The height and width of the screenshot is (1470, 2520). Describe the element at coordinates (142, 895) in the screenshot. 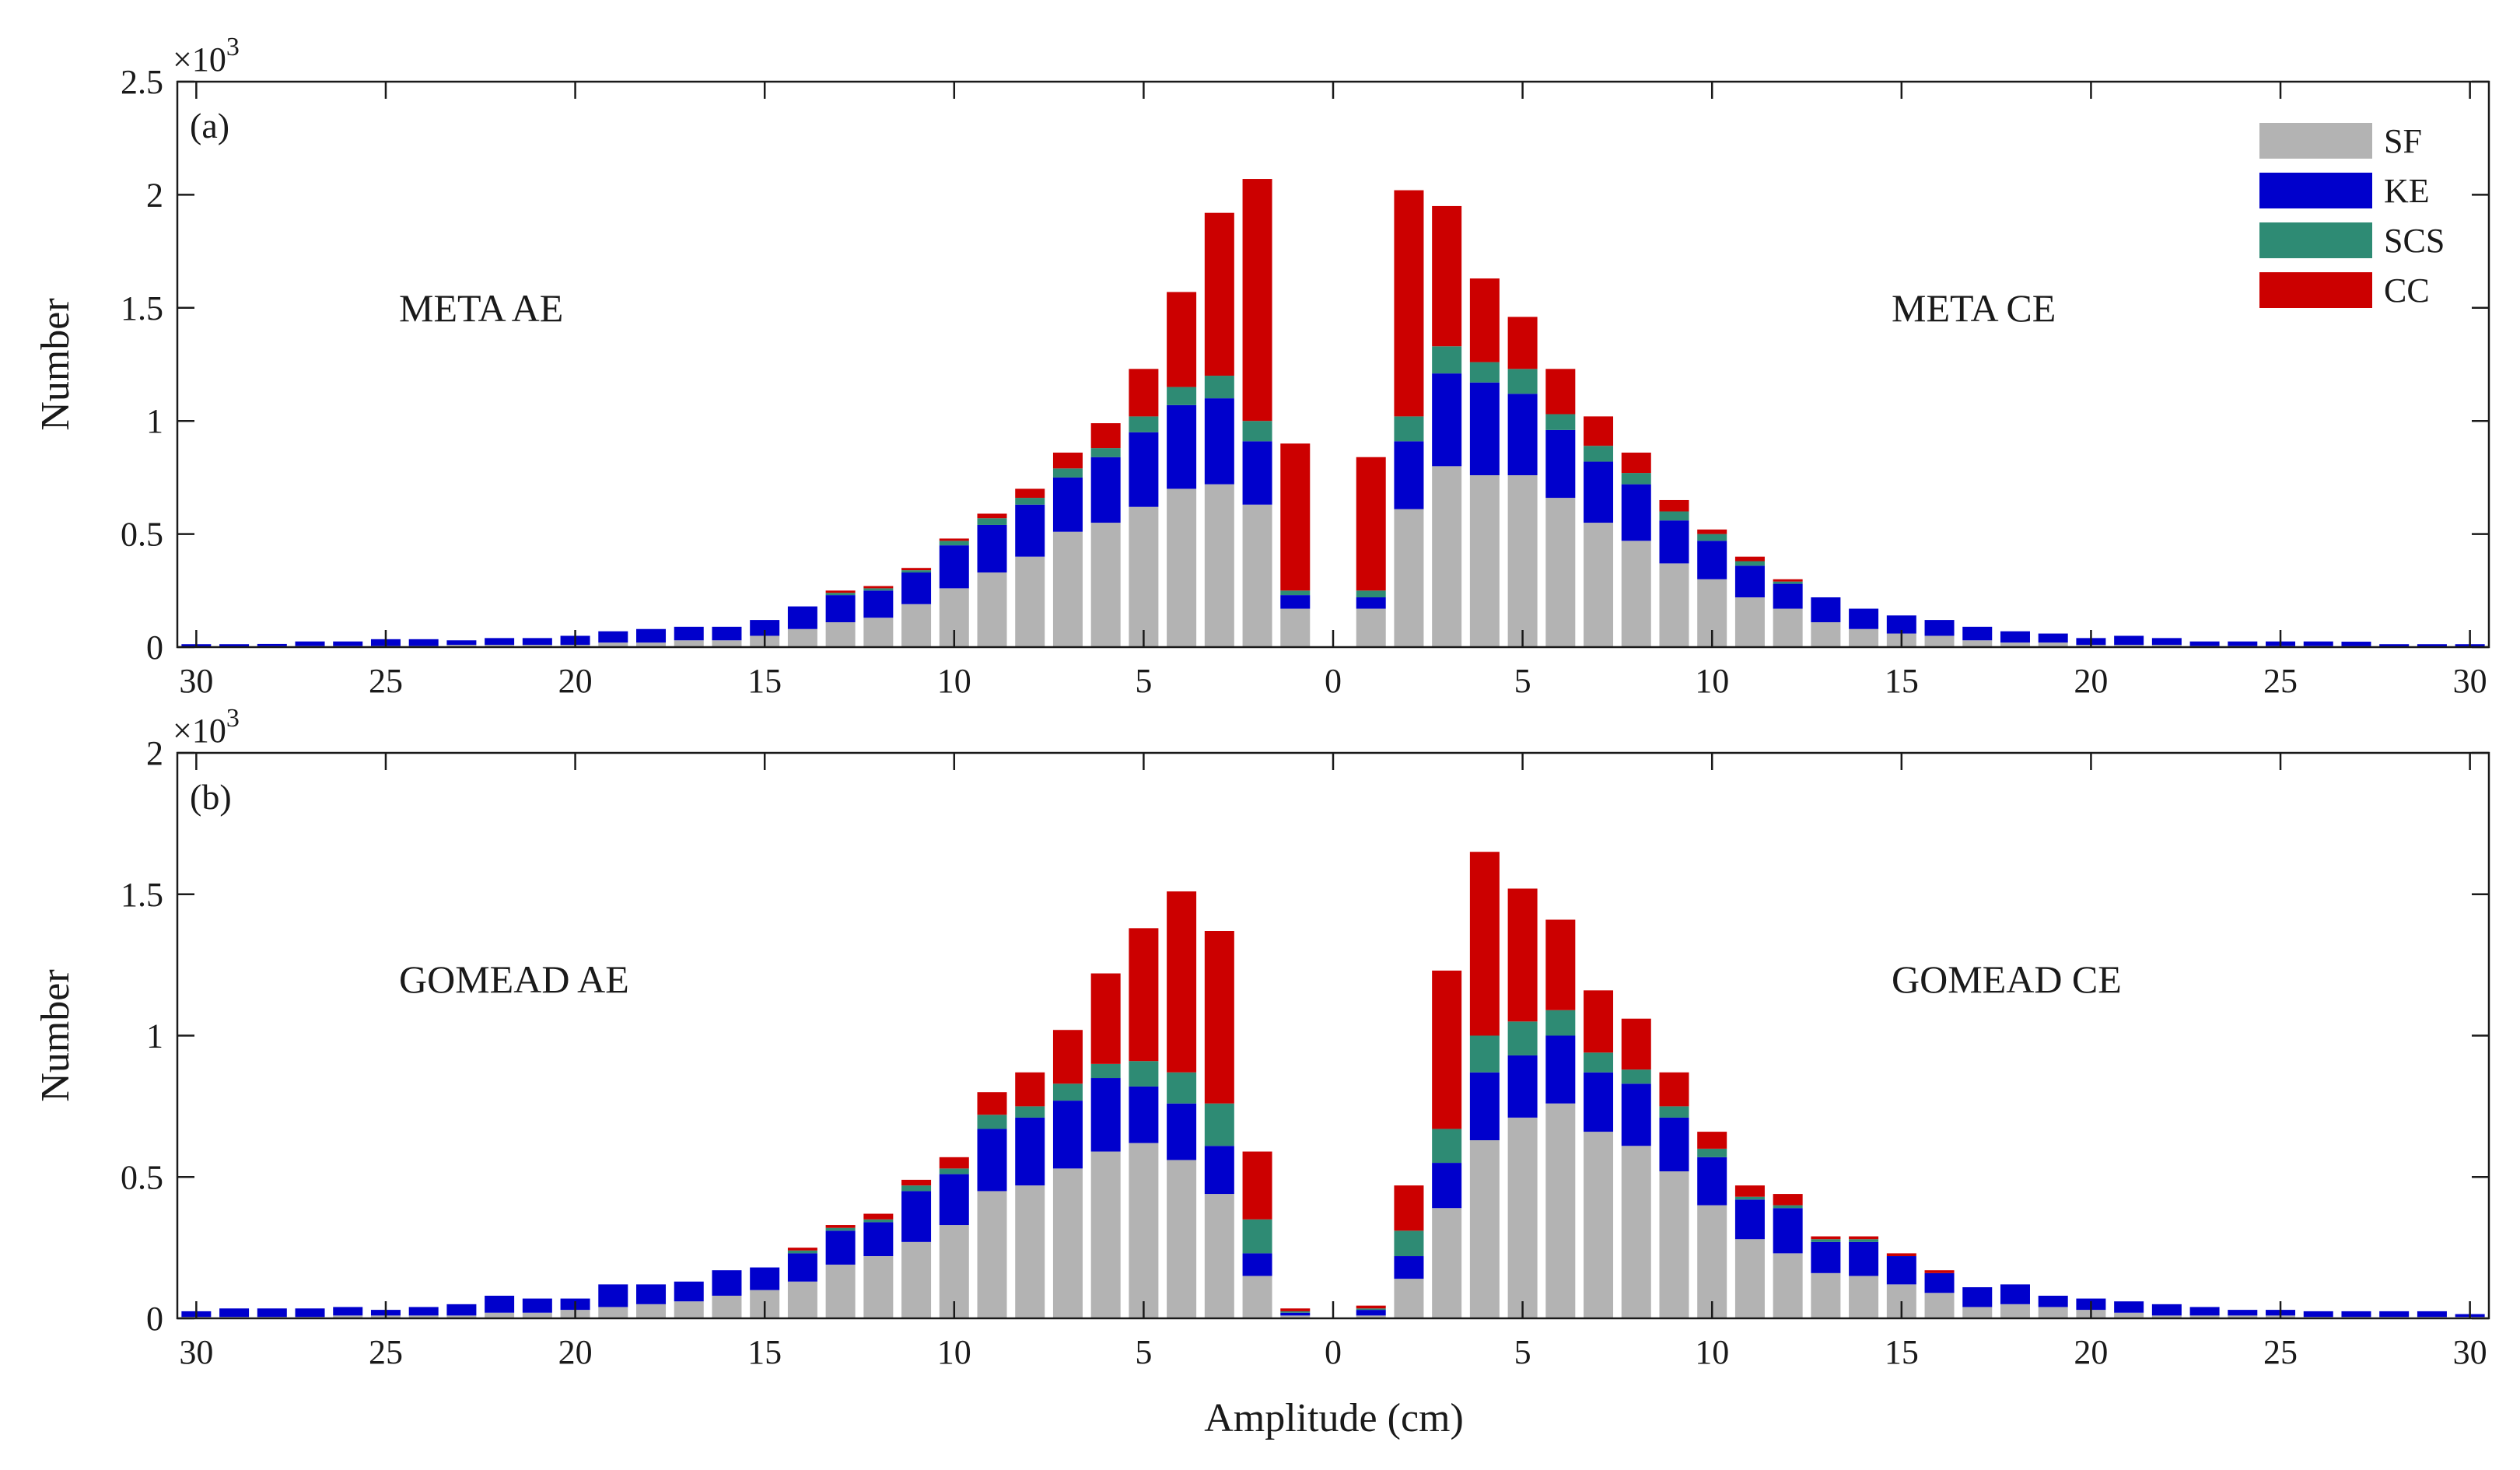

I see `y-tick-label: 1.5` at that location.